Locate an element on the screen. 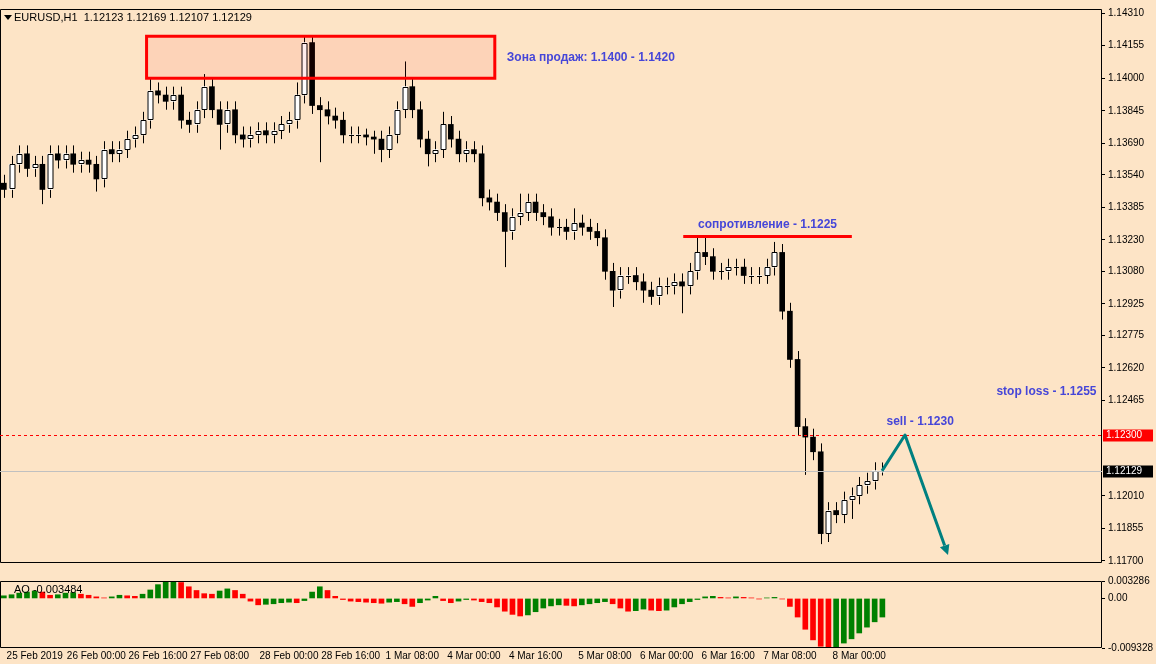  y-tick-label: 0.003286 is located at coordinates (1129, 580).